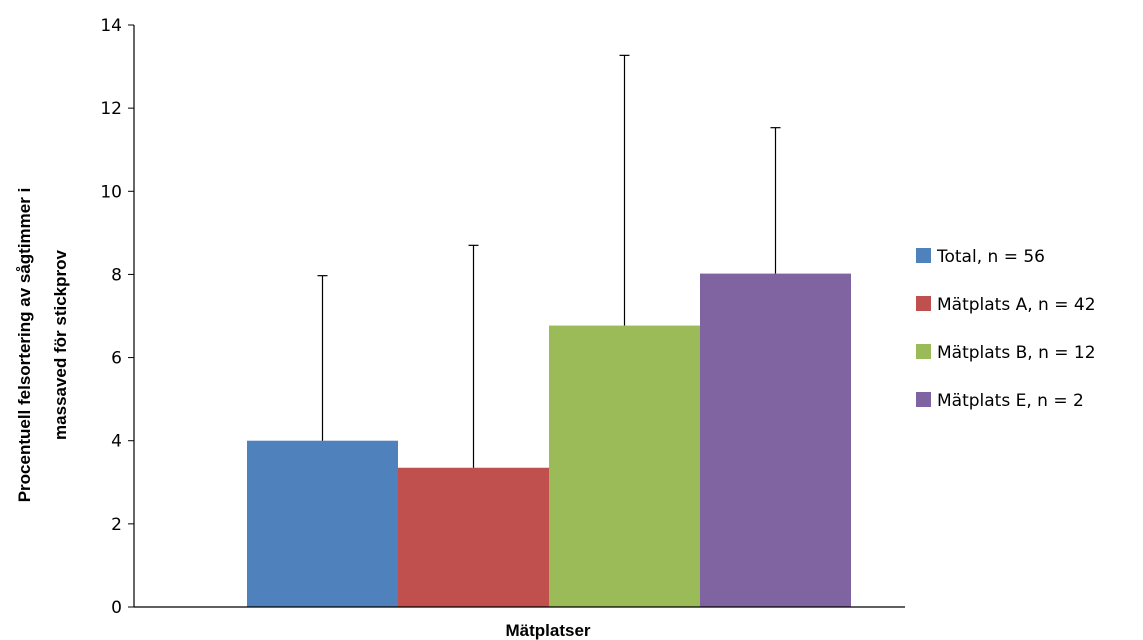 The width and height of the screenshot is (1143, 640). I want to click on y-tick-label: 14, so click(111, 26).